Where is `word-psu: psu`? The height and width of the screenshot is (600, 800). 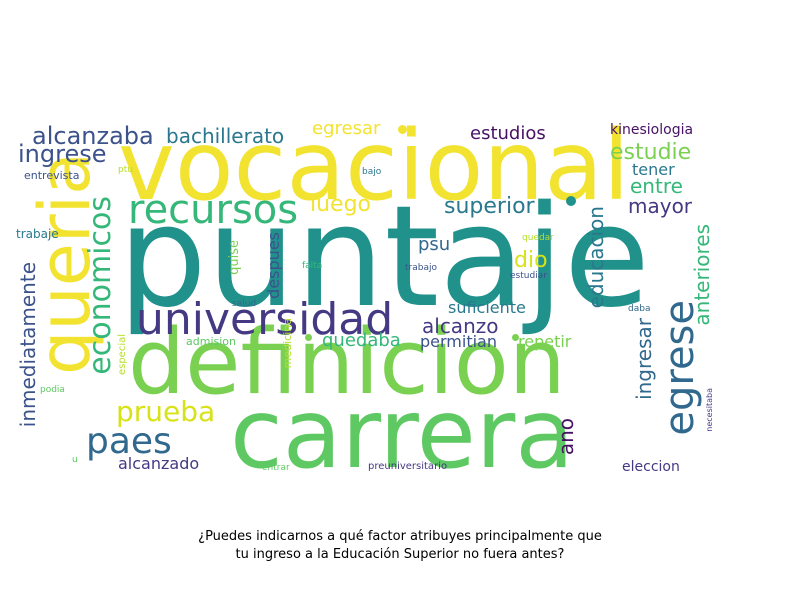 word-psu: psu is located at coordinates (434, 244).